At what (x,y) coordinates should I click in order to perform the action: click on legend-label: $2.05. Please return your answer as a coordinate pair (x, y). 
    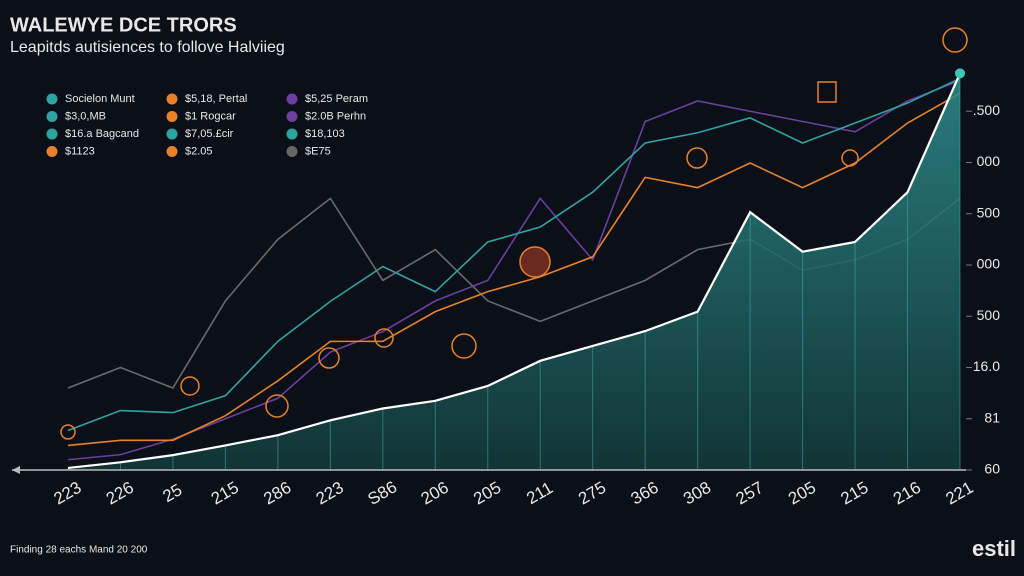
    Looking at the image, I should click on (199, 151).